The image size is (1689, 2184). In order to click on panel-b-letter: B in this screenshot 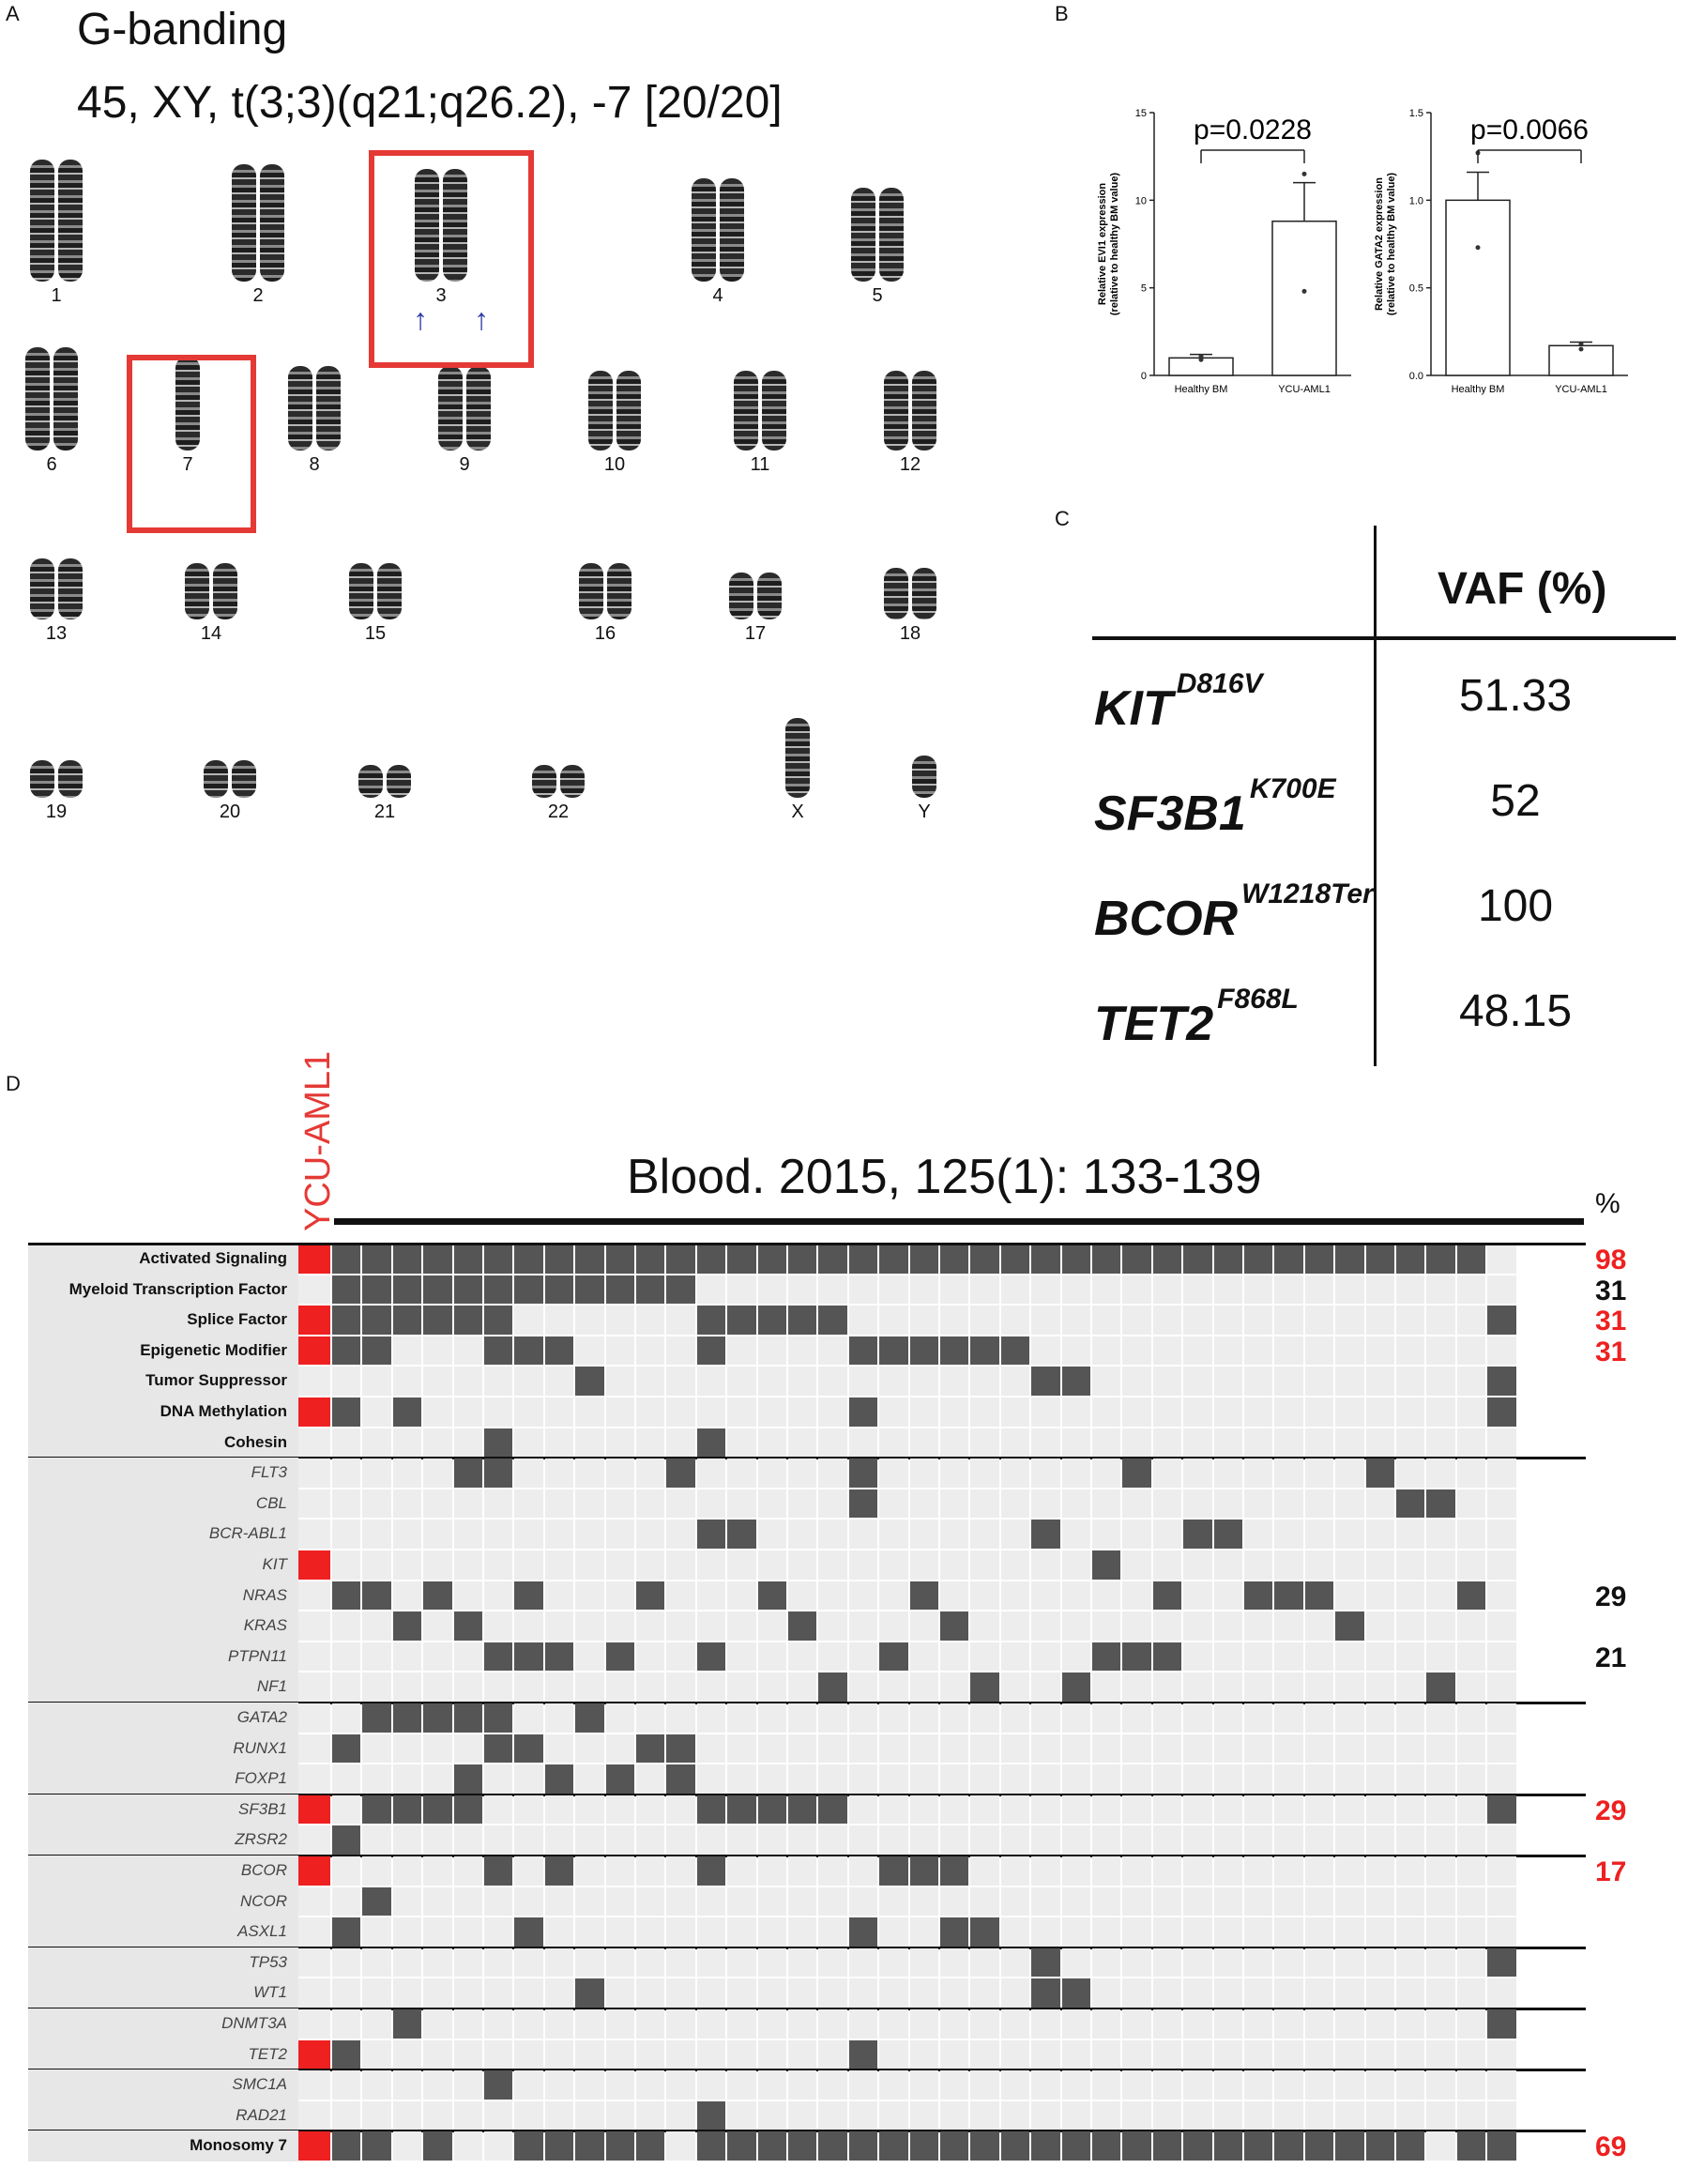, I will do `click(1062, 13)`.